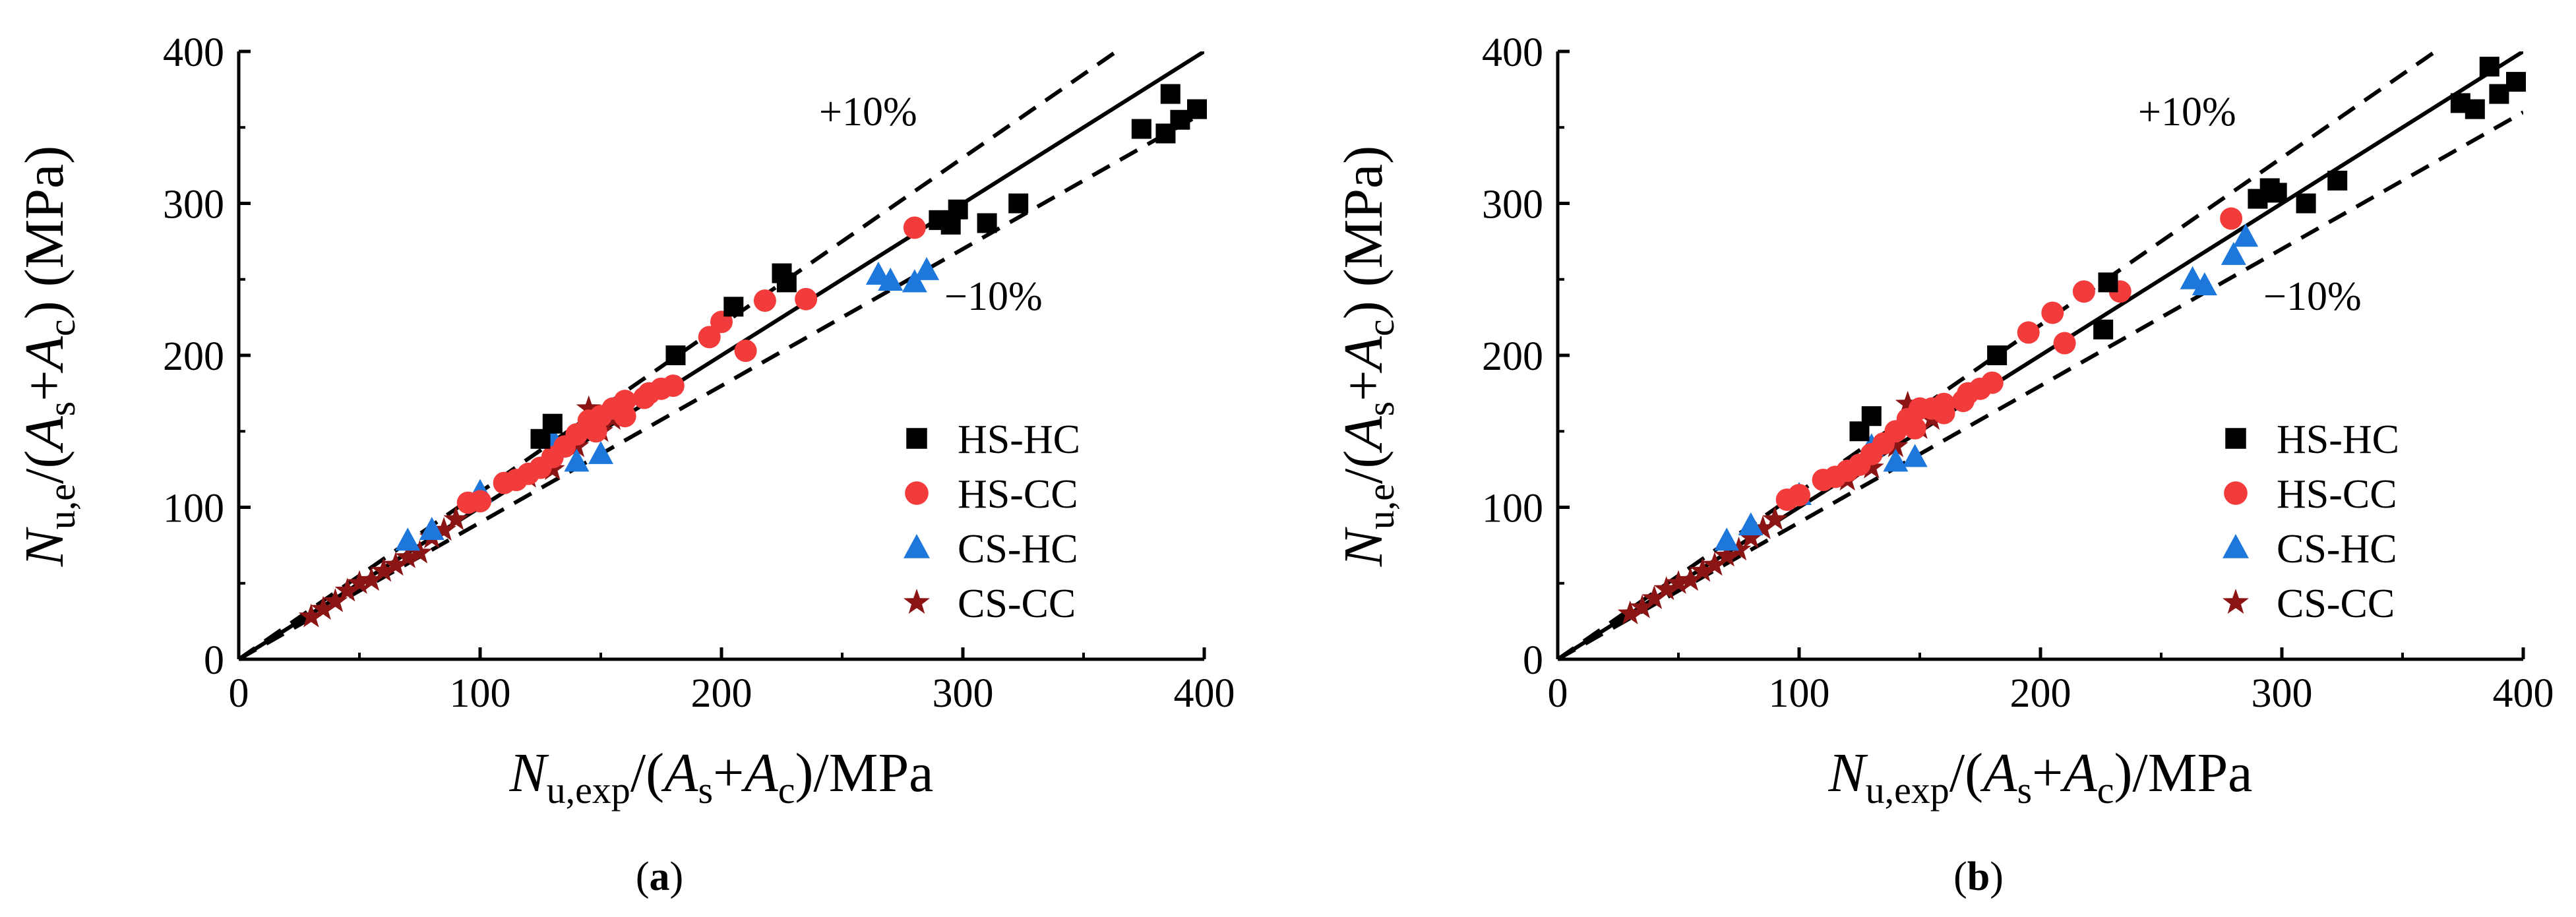 This screenshot has height=917, width=2576. I want to click on y-axis-title-area-steel: A, so click(1363, 435).